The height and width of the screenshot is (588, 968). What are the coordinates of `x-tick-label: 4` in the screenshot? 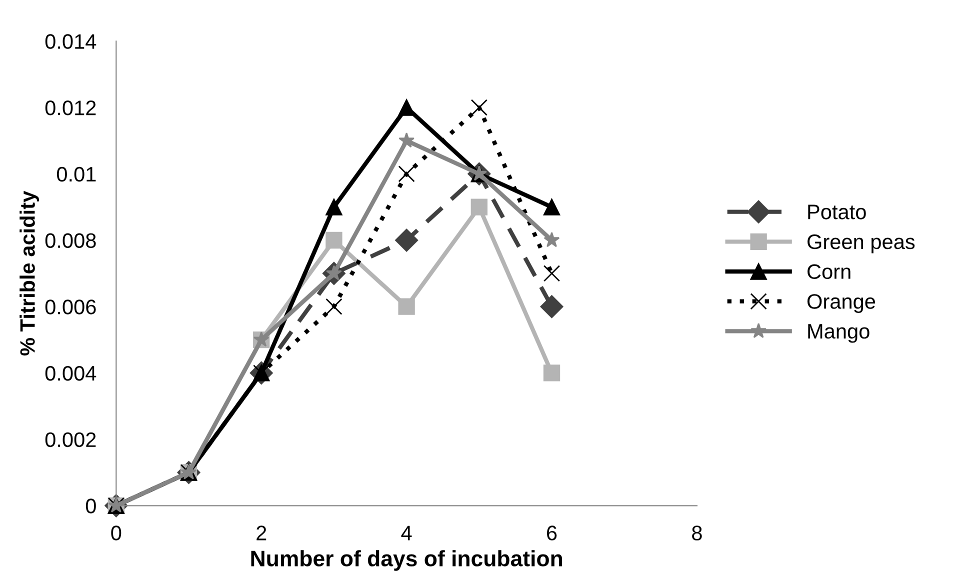 It's located at (406, 533).